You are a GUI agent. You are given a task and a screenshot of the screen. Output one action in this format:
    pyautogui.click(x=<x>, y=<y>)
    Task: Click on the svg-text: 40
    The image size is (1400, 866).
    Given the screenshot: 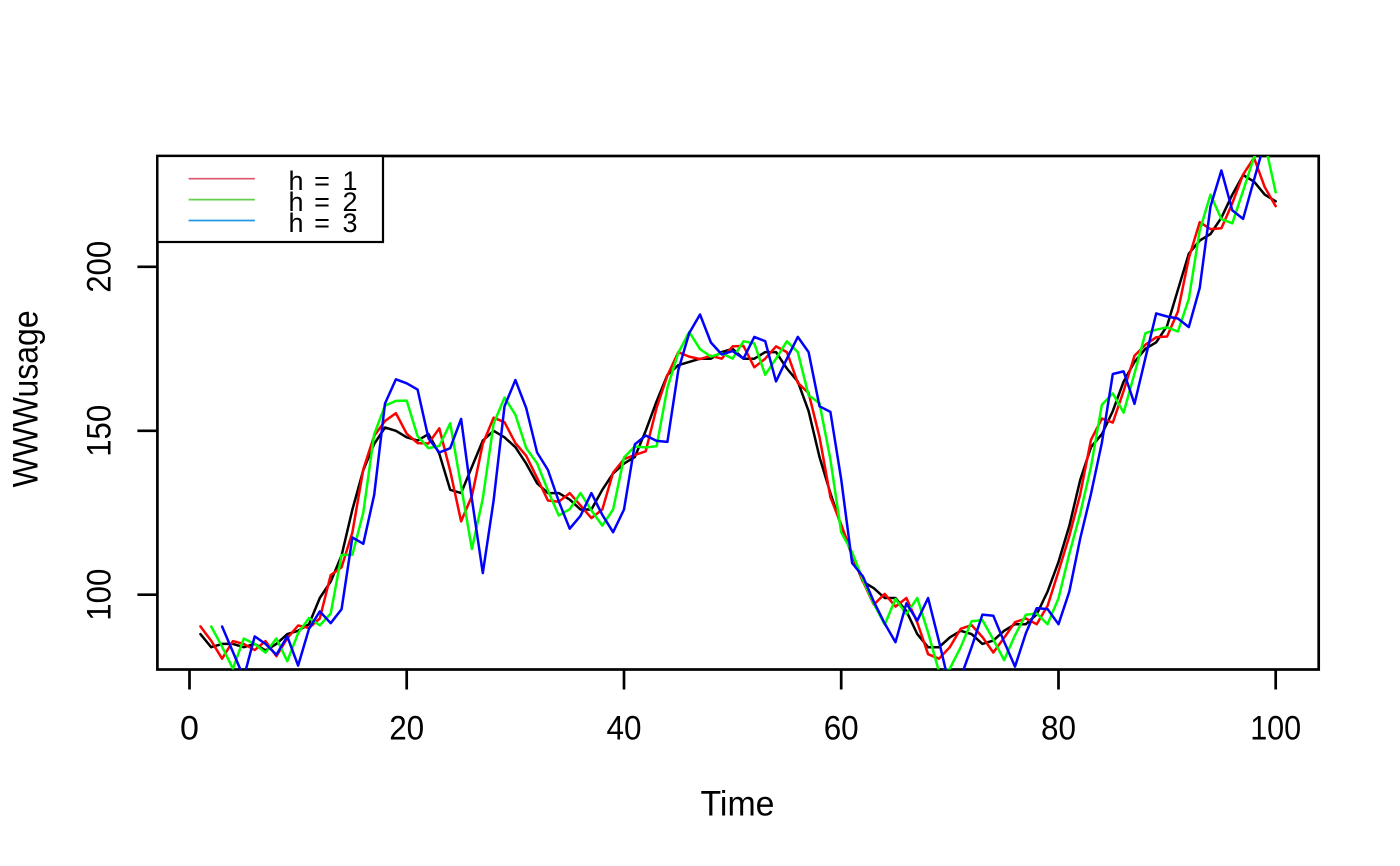 What is the action you would take?
    pyautogui.click(x=624, y=729)
    